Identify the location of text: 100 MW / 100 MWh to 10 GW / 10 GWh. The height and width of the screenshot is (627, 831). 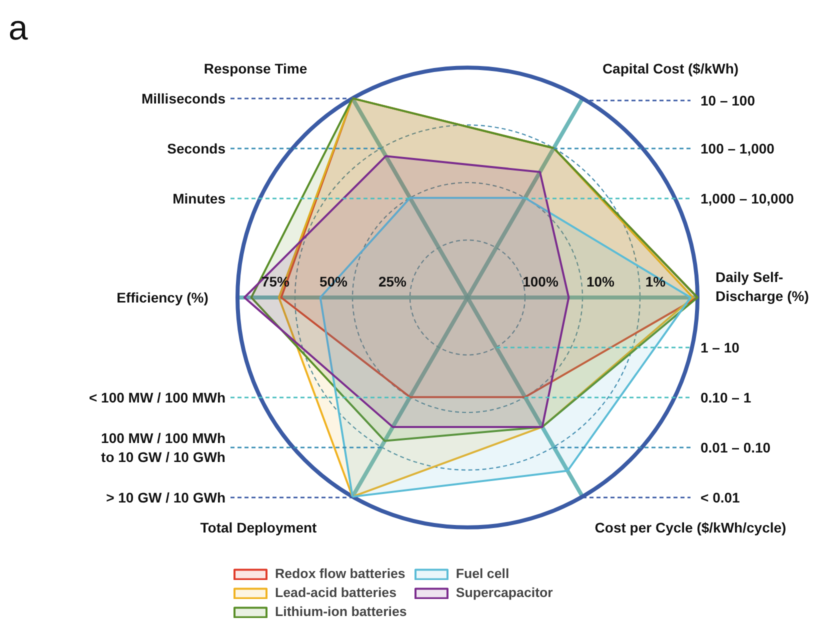
(163, 448).